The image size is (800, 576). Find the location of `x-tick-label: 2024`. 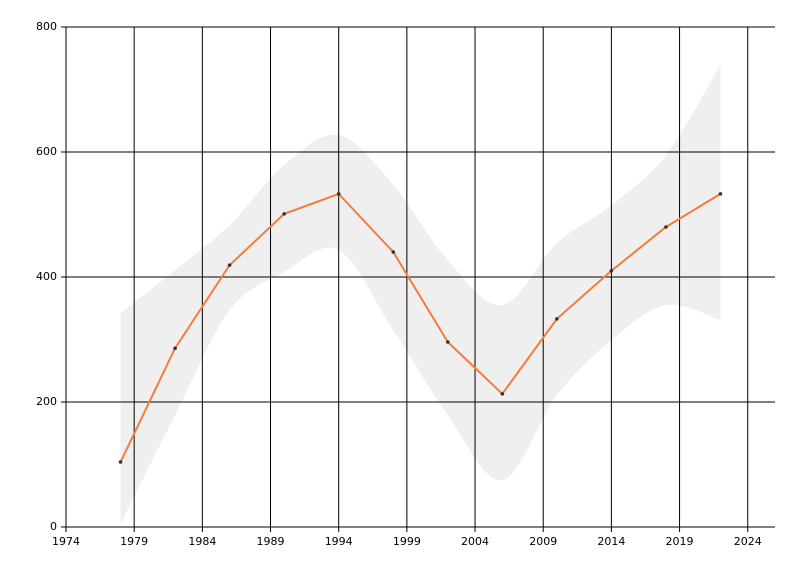

x-tick-label: 2024 is located at coordinates (748, 541).